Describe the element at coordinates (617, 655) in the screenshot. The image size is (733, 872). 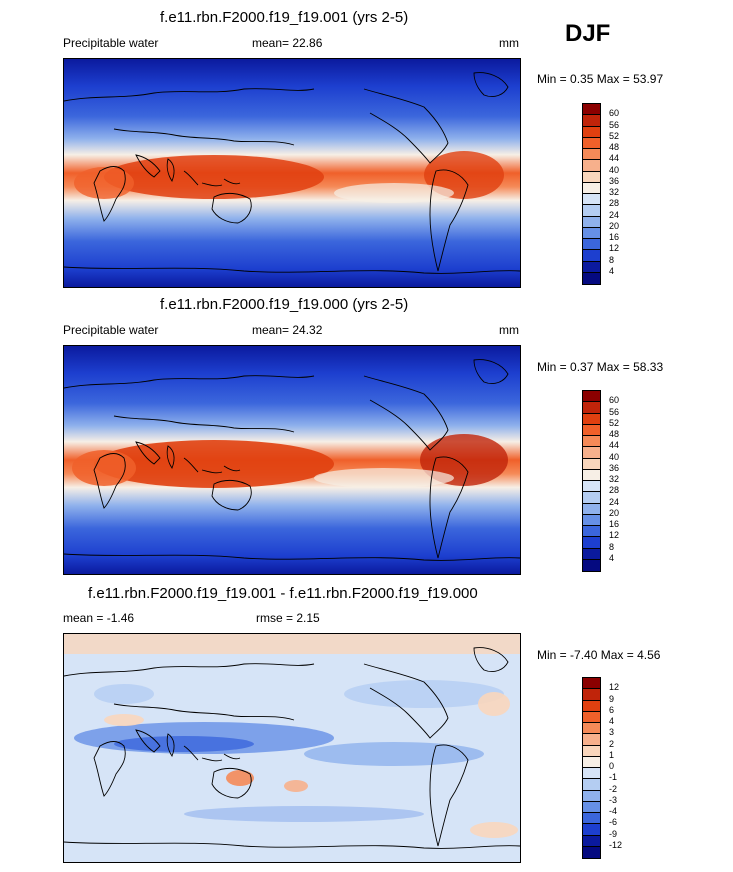
I see `panel-3-max-label: Max =` at that location.